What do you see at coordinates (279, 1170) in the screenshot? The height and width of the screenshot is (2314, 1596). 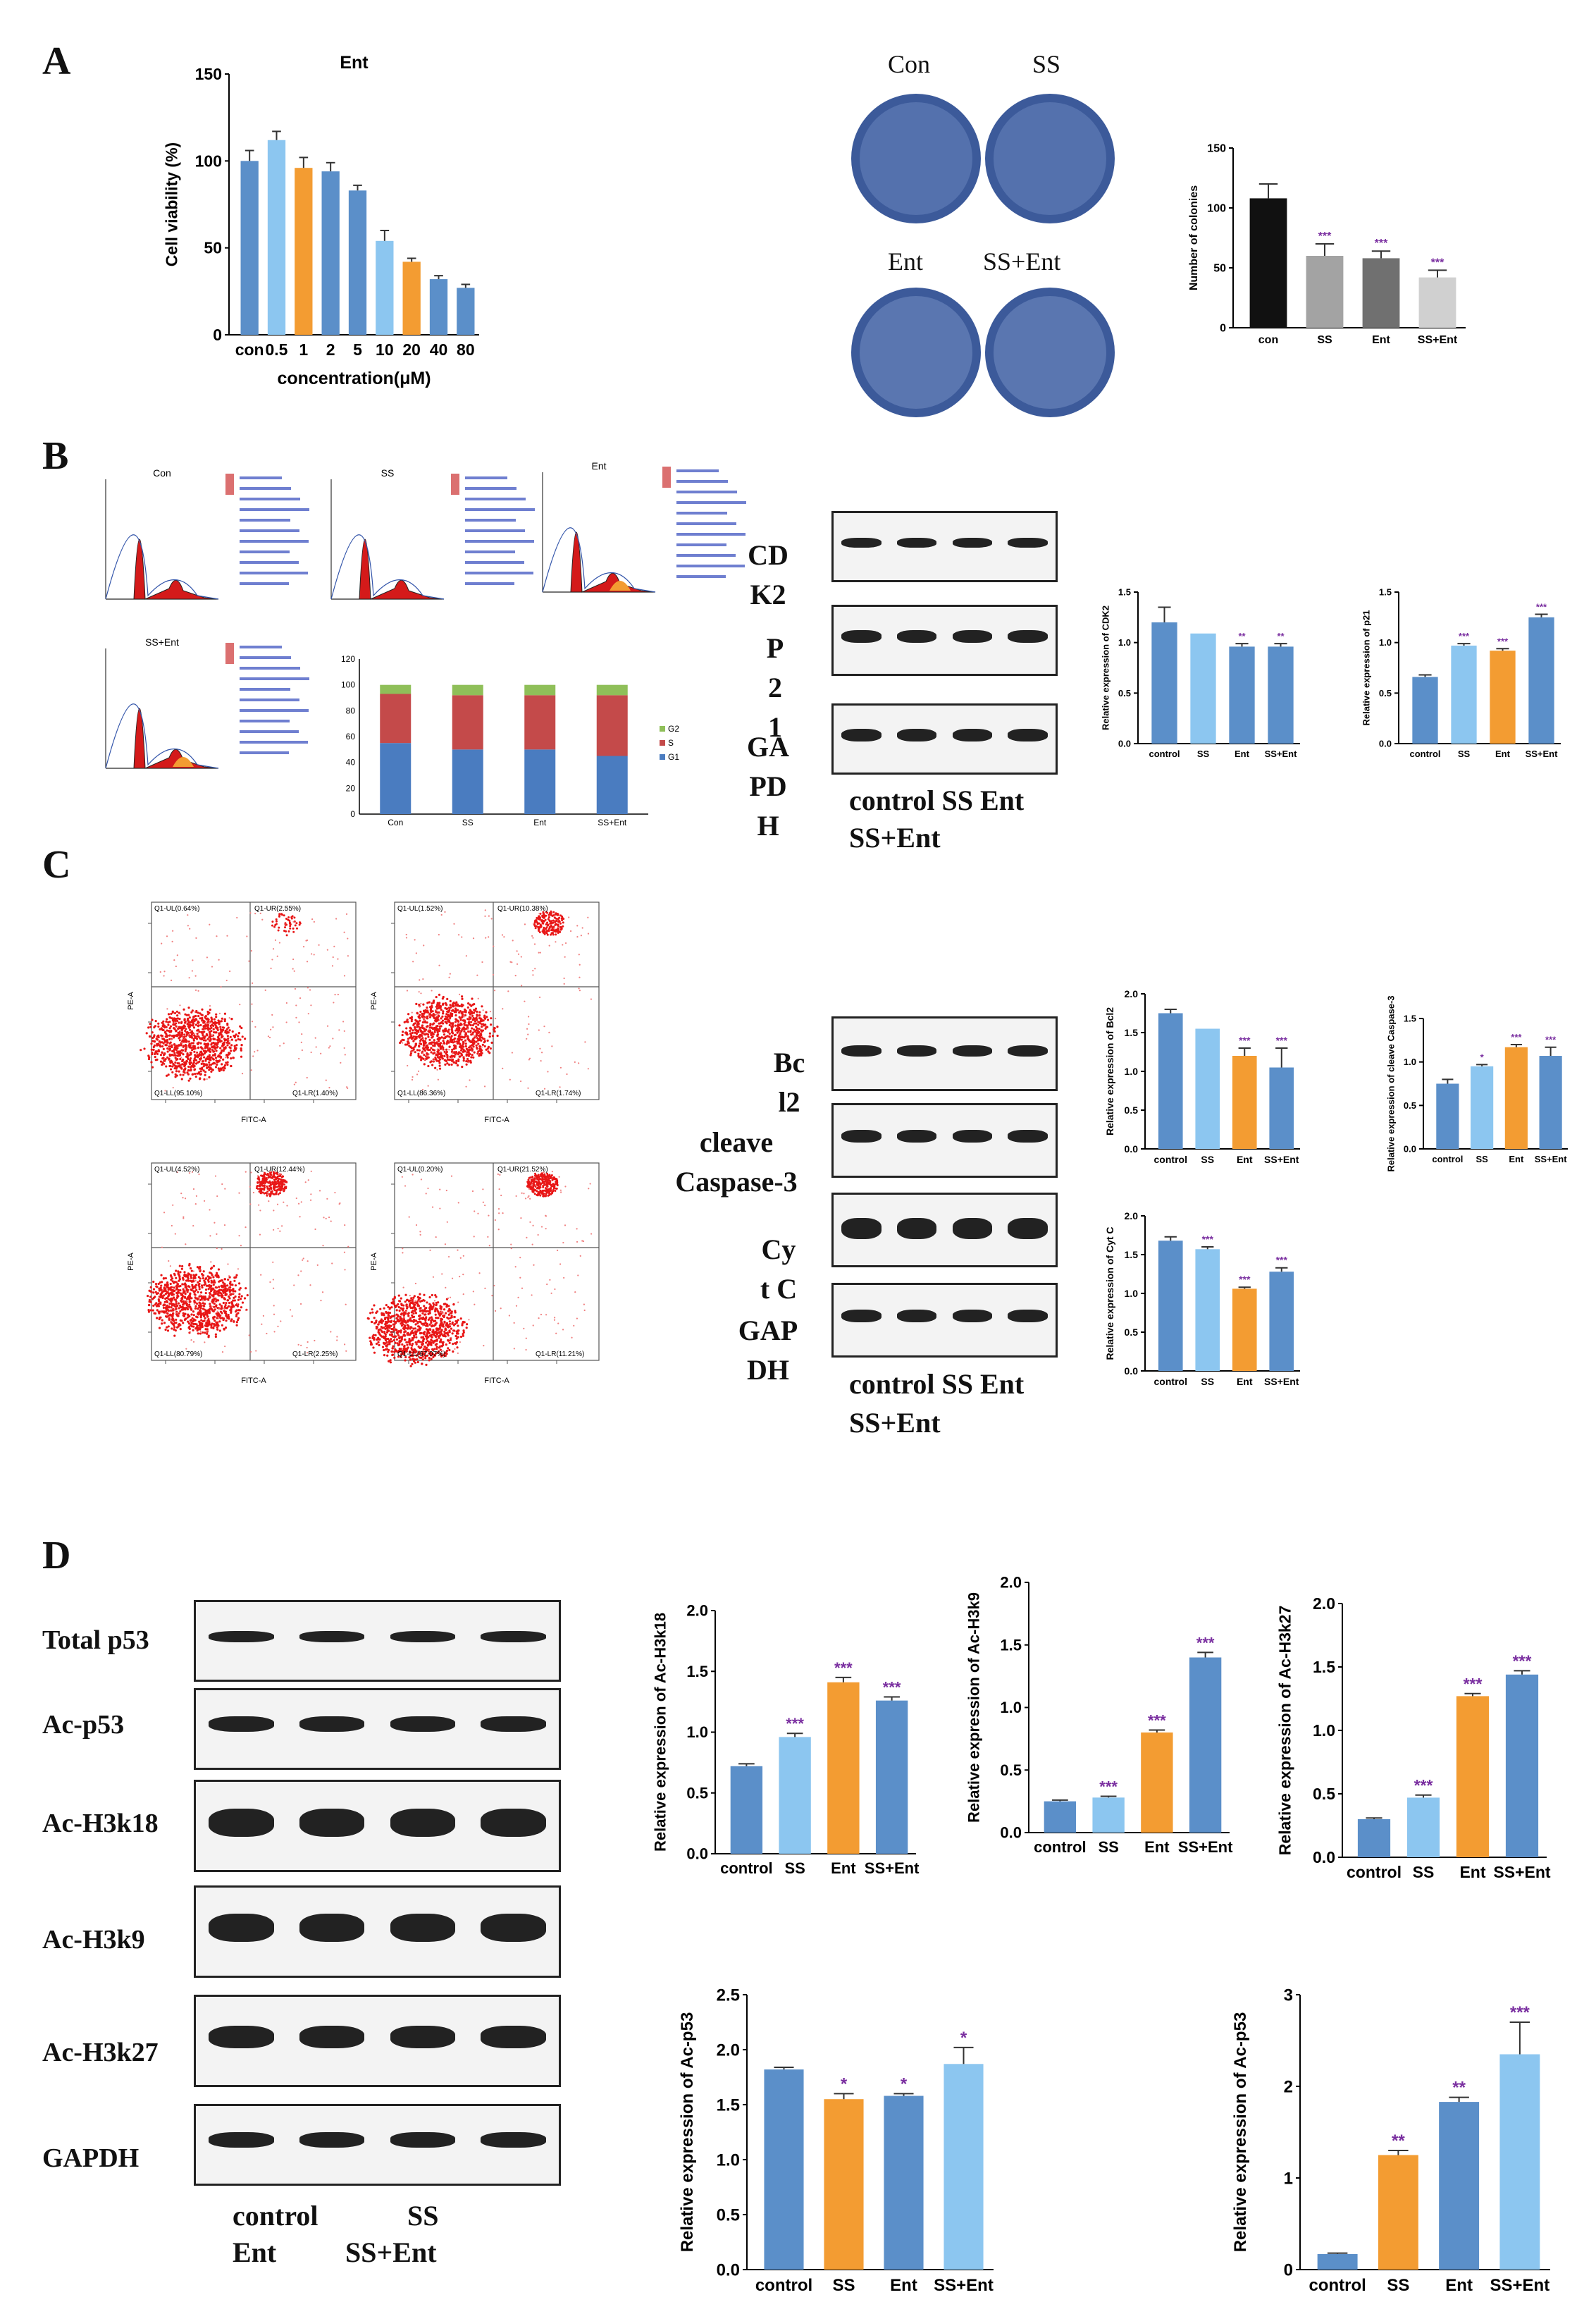 I see `quadrant-label-ur: Q1-UR(12.44%)` at bounding box center [279, 1170].